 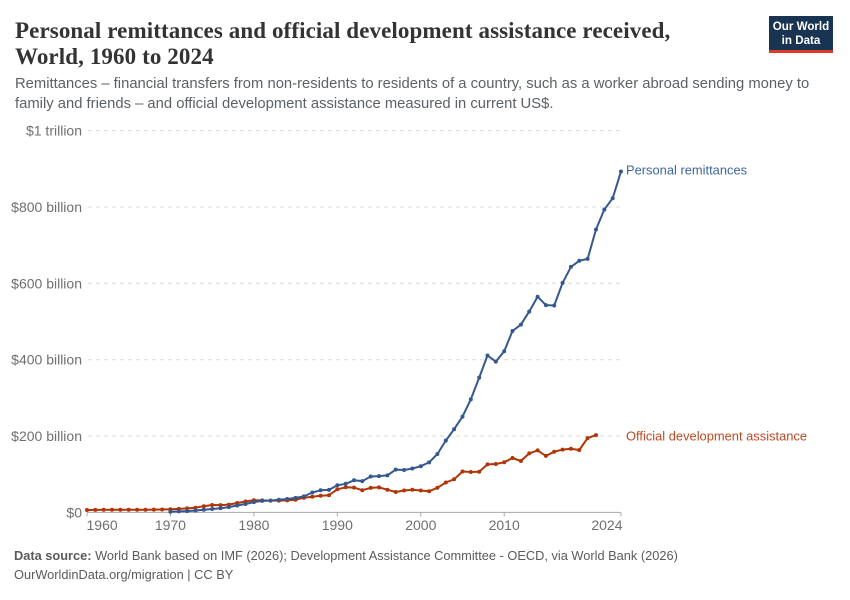 What do you see at coordinates (46, 436) in the screenshot?
I see `svg-text: $200 billion` at bounding box center [46, 436].